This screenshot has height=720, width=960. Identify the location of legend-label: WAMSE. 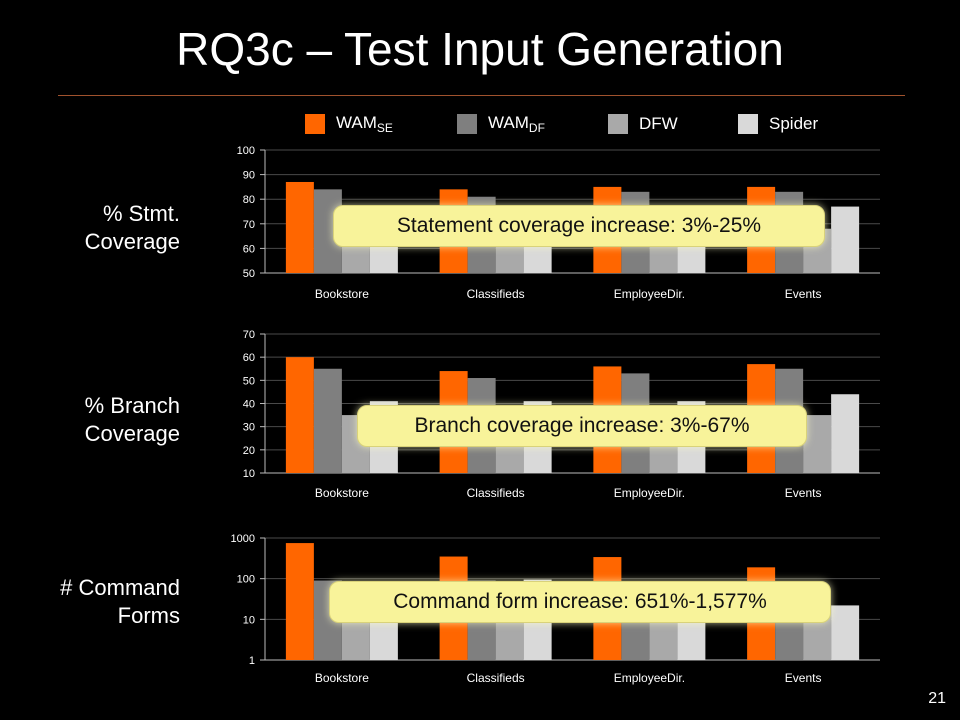
(364, 124).